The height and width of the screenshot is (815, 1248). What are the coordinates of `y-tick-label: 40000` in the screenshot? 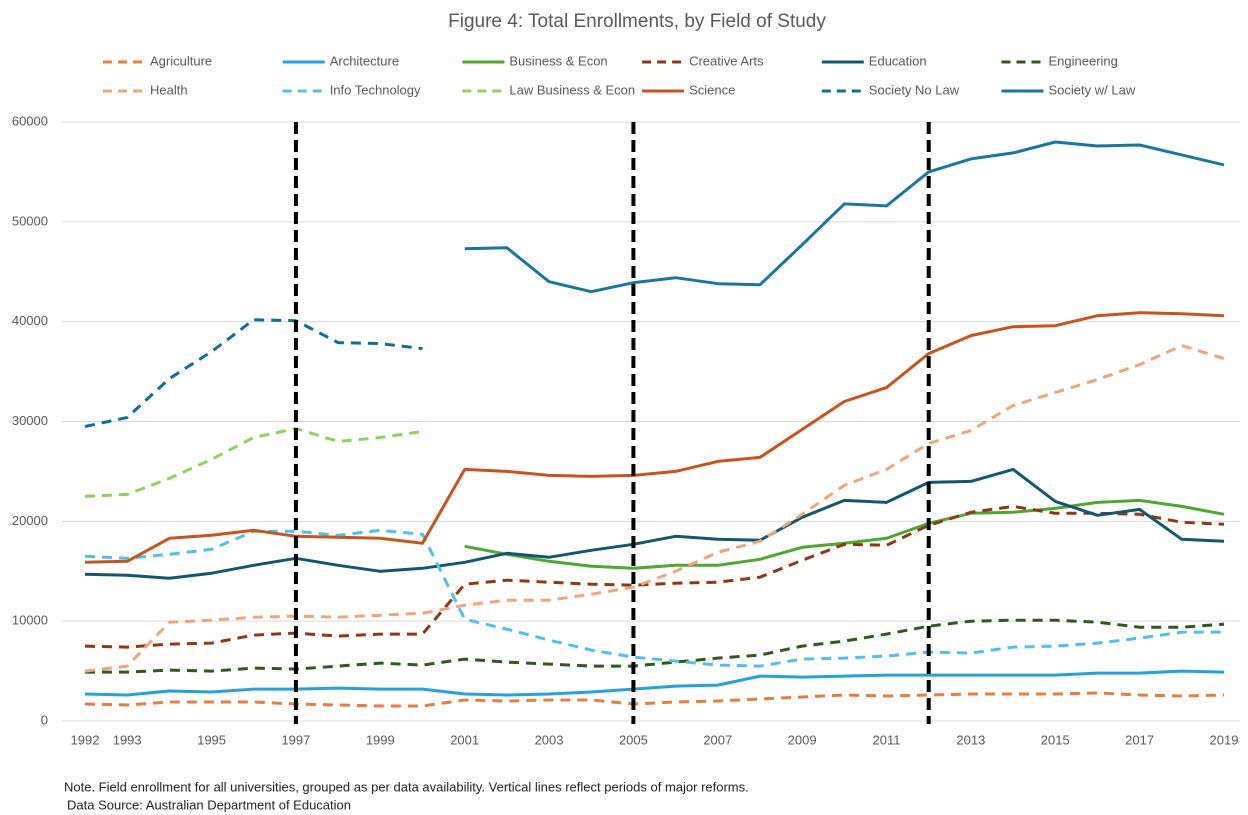 It's located at (30, 320).